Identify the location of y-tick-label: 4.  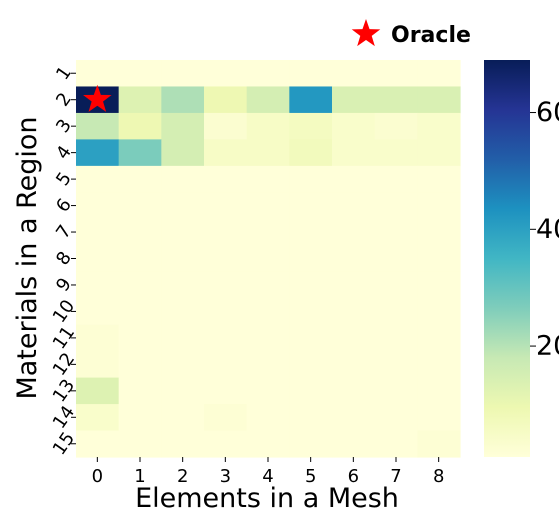
(64, 152).